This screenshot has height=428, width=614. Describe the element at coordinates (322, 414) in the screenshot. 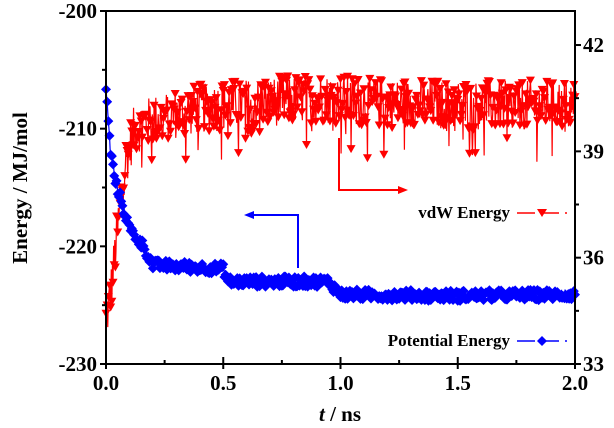

I see `x-axis-title-var: t` at that location.